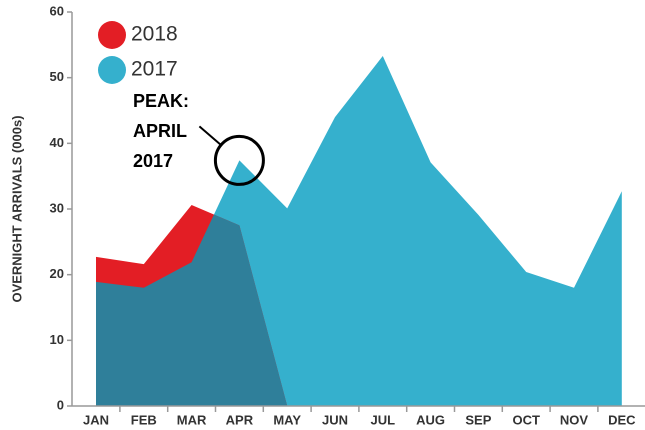 The width and height of the screenshot is (645, 430). I want to click on y-tick-label: 50, so click(57, 76).